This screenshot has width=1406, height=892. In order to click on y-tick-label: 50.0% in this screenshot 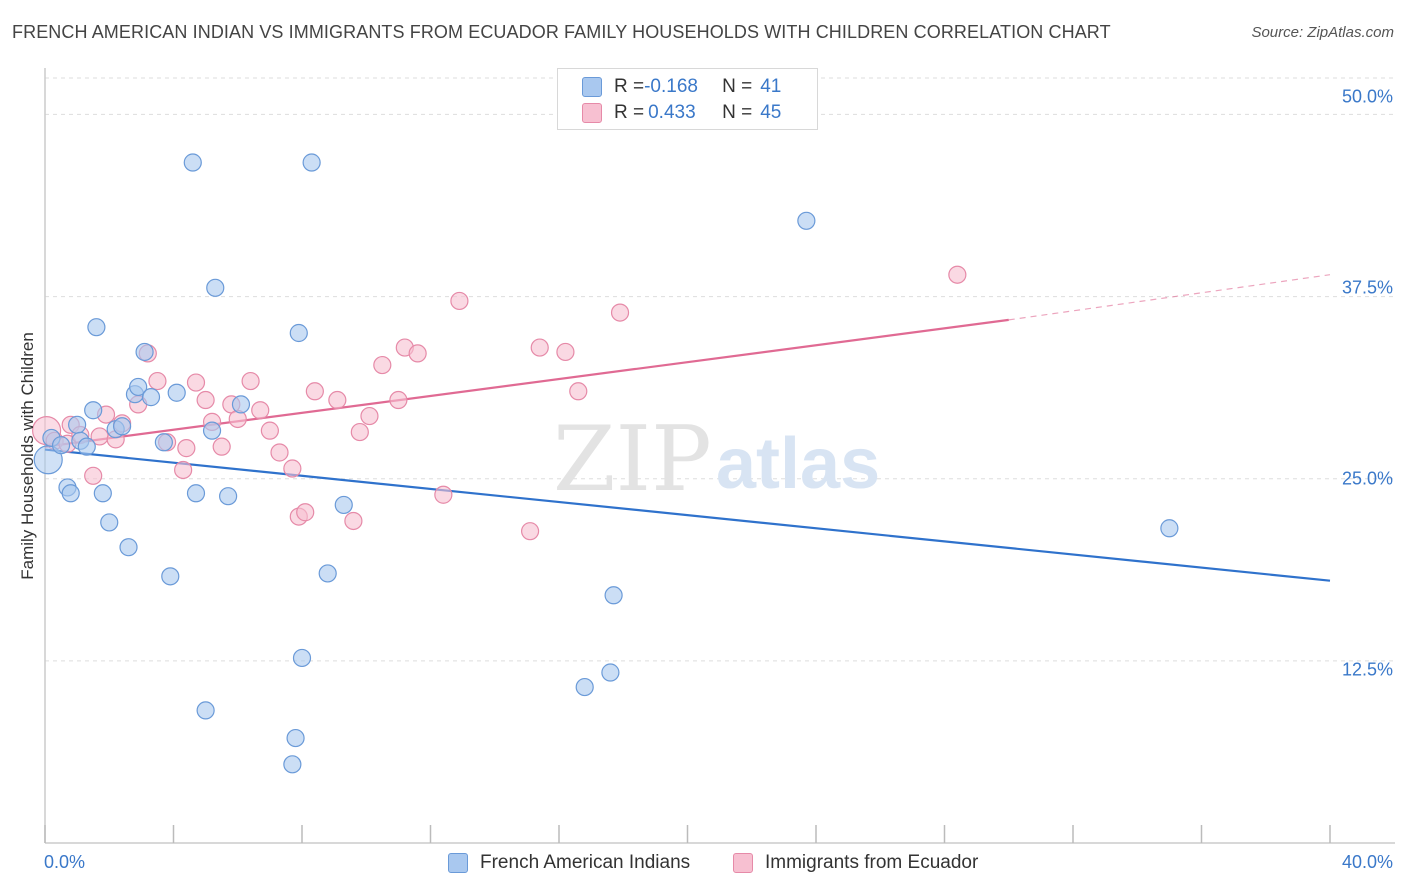, I will do `click(1367, 96)`.